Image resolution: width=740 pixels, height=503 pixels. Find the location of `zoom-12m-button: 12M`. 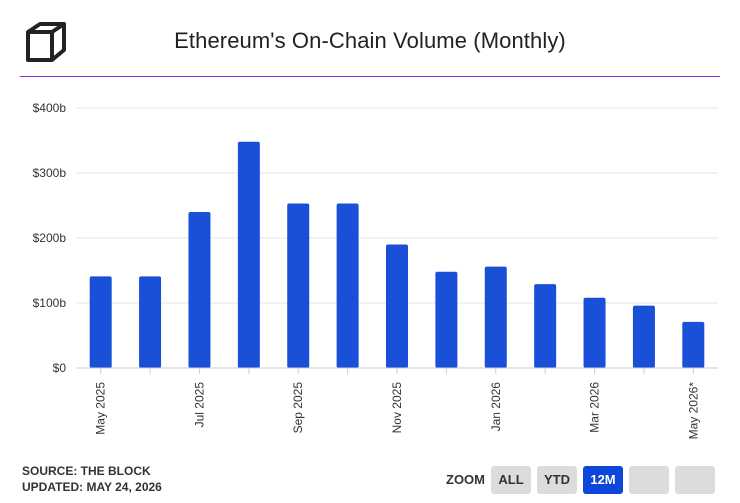

zoom-12m-button: 12M is located at coordinates (603, 480).